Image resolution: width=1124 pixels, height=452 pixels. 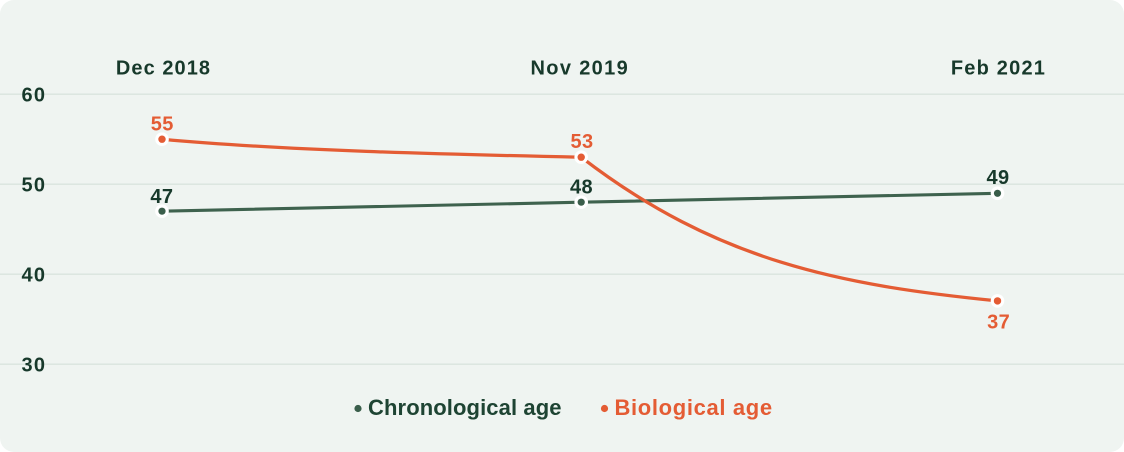 I want to click on svg-text: Nov 2019, so click(x=579, y=68).